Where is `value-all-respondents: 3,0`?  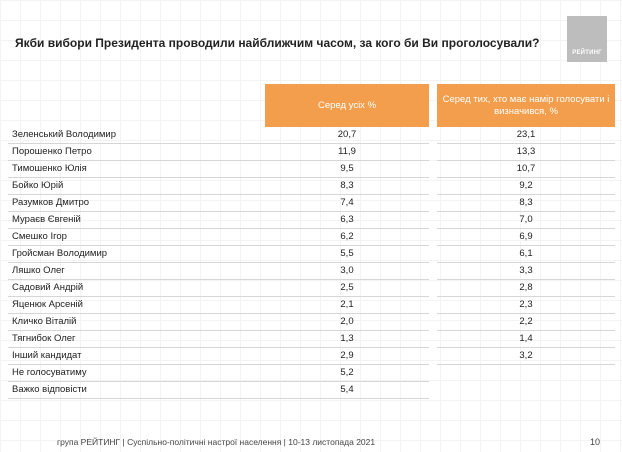 value-all-respondents: 3,0 is located at coordinates (347, 271).